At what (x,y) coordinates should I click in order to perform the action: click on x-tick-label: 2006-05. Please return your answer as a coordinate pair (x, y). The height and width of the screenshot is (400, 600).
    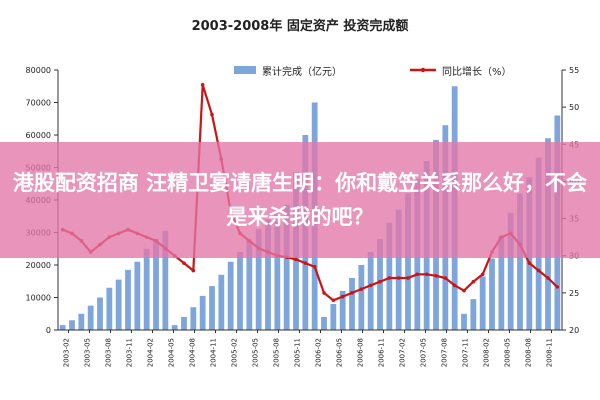
    Looking at the image, I should click on (340, 352).